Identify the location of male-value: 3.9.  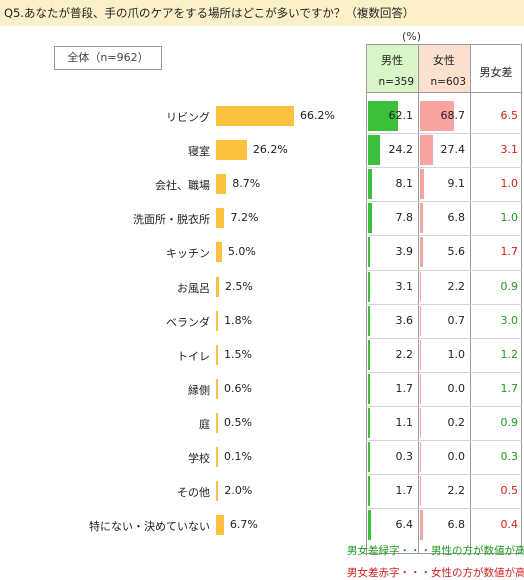
(404, 252).